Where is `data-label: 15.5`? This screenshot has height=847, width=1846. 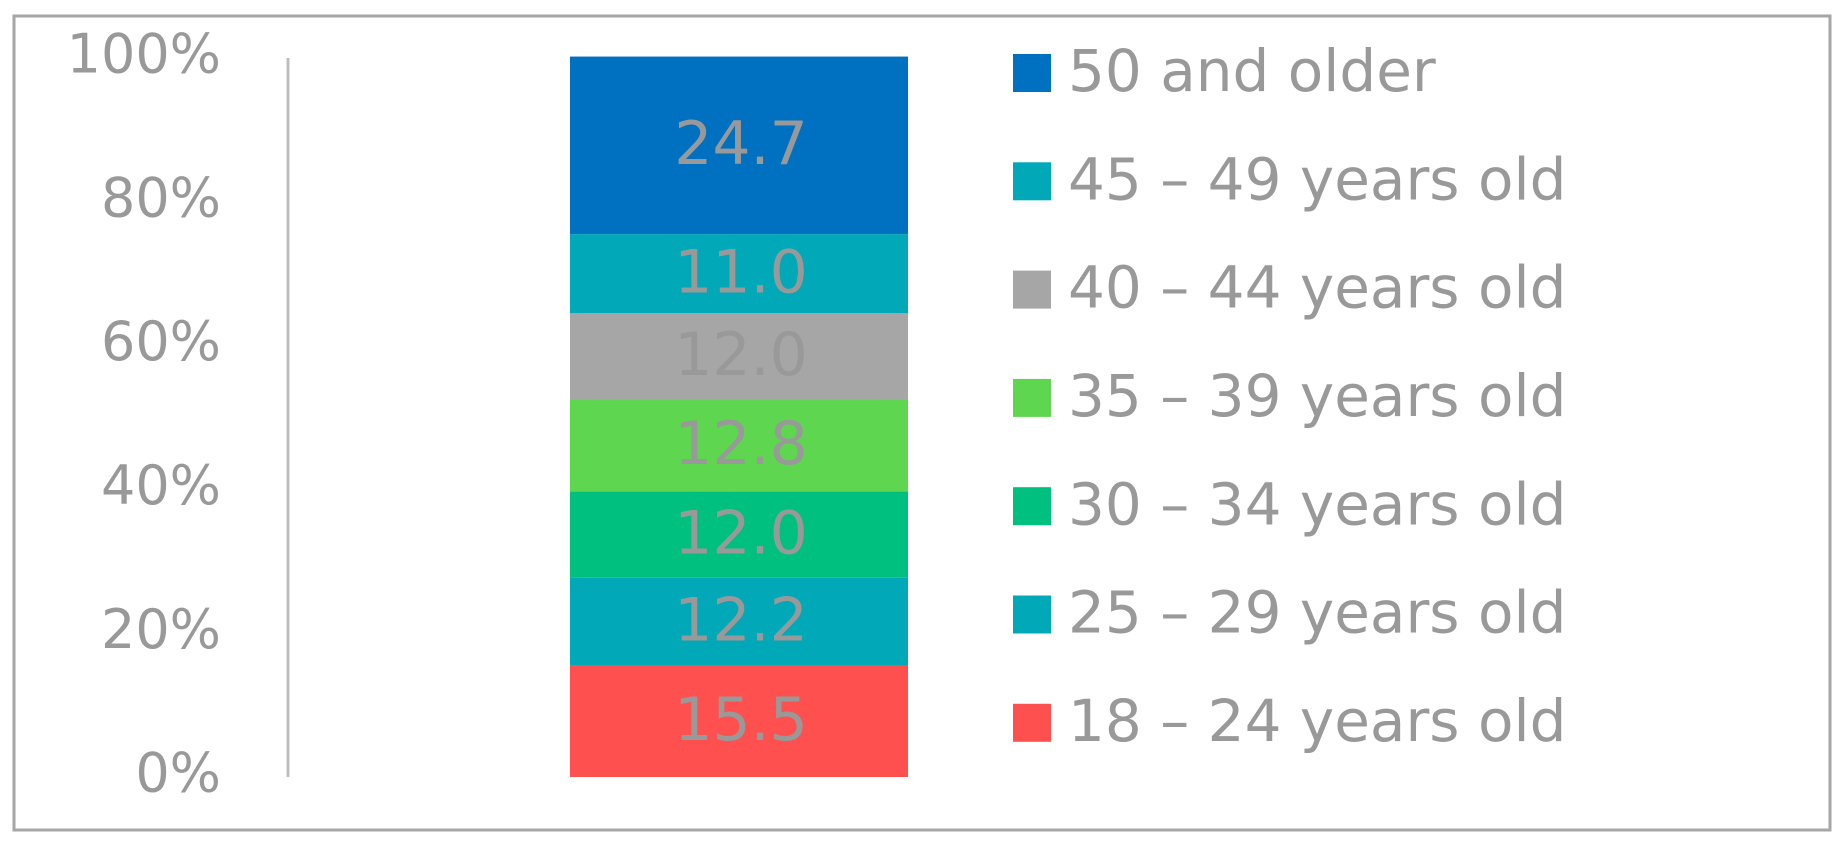
data-label: 15.5 is located at coordinates (741, 720).